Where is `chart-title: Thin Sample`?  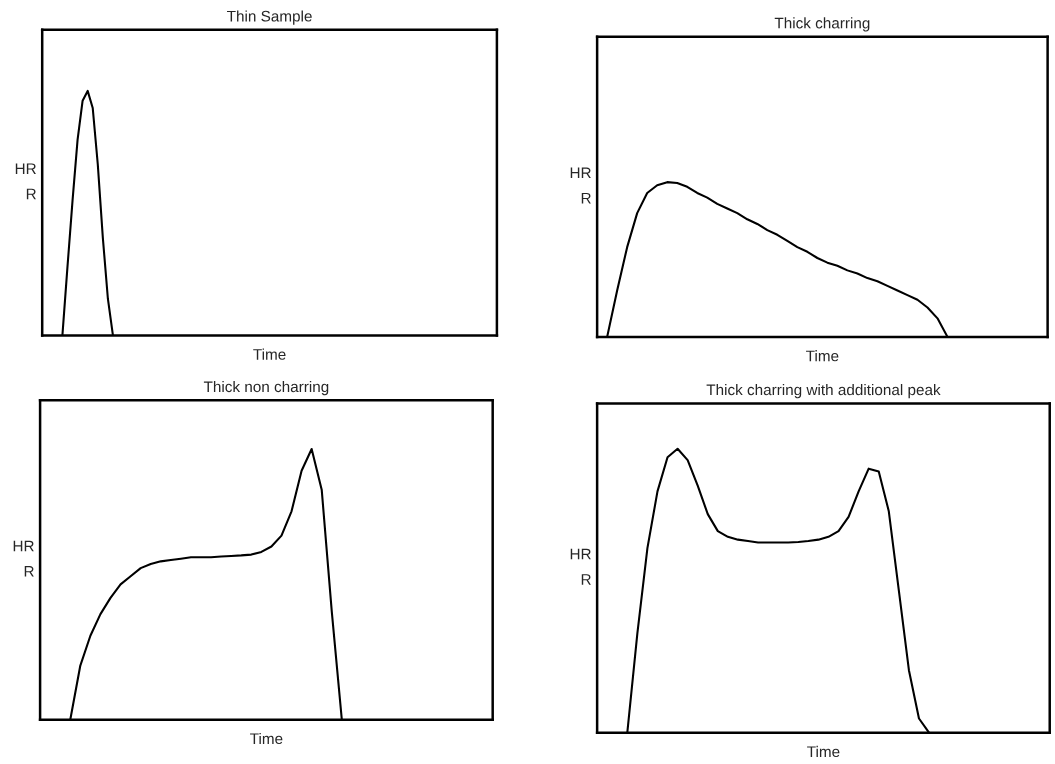 chart-title: Thin Sample is located at coordinates (269, 17).